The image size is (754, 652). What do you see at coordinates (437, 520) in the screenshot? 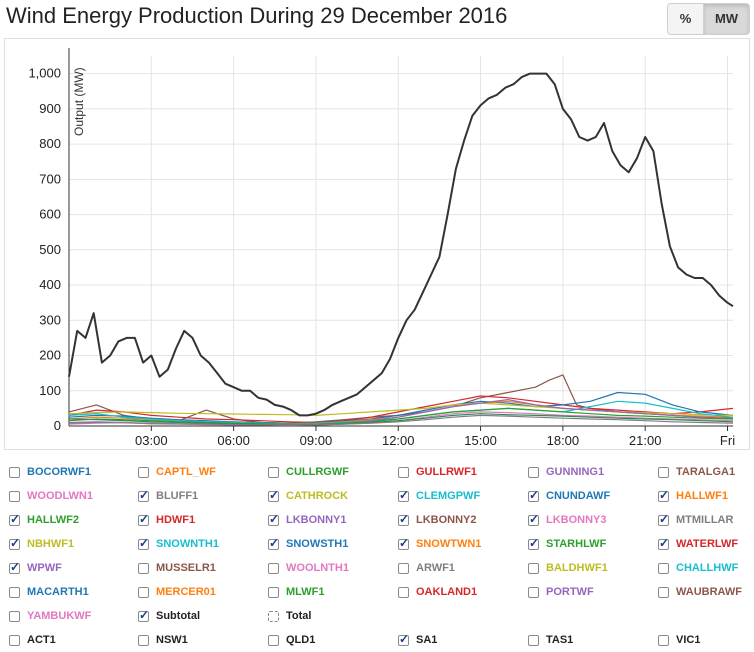
I see `checkbox-lkbonny2: LKBONNY2` at bounding box center [437, 520].